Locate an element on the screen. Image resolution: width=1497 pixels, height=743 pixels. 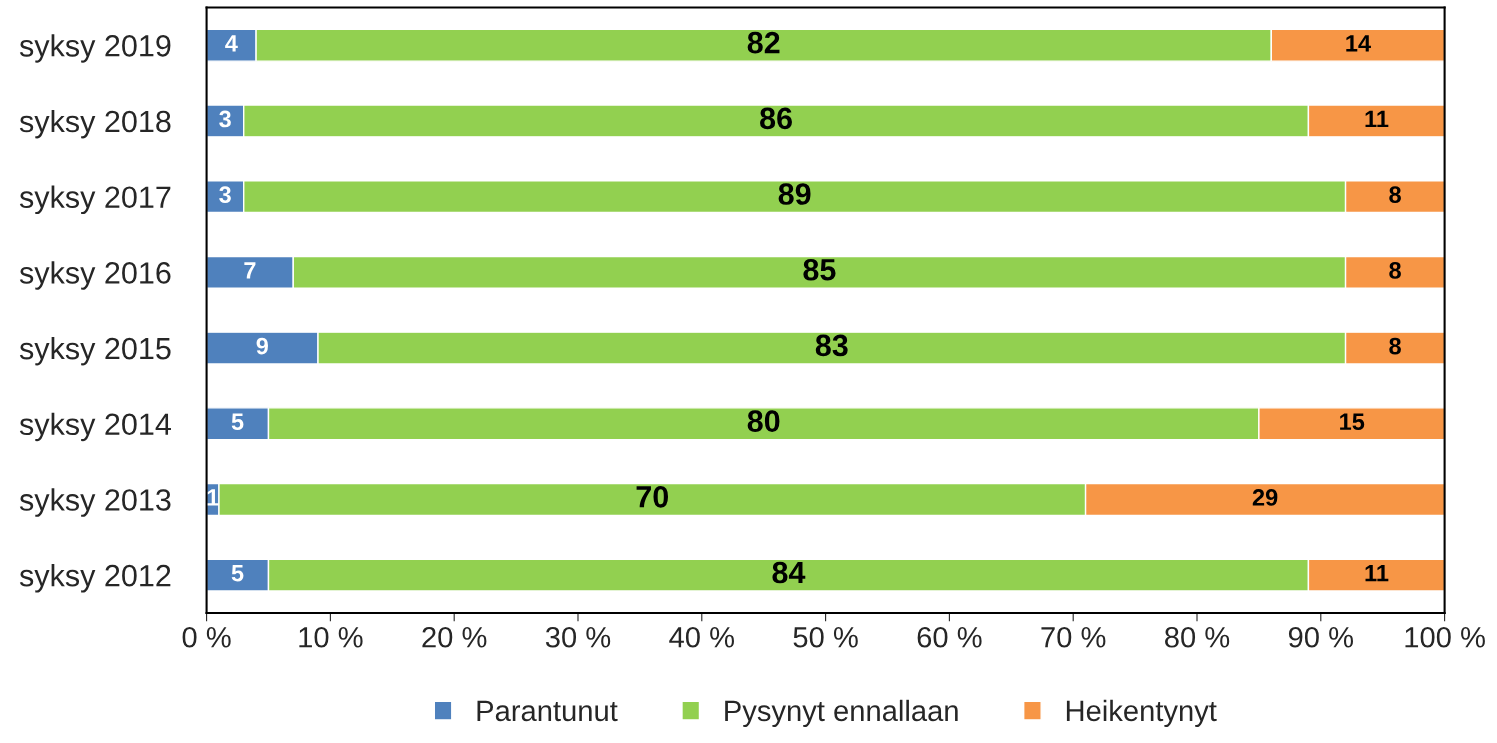
x-tick-label: 0 % is located at coordinates (206, 637).